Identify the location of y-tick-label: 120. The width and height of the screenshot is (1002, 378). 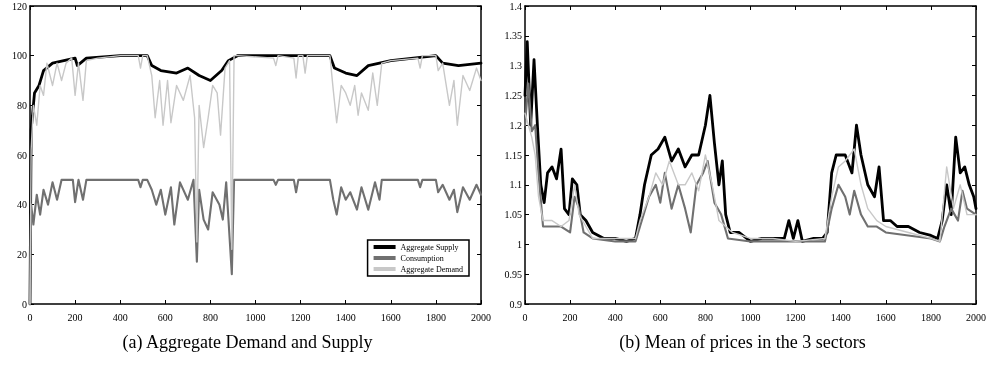
(19, 6).